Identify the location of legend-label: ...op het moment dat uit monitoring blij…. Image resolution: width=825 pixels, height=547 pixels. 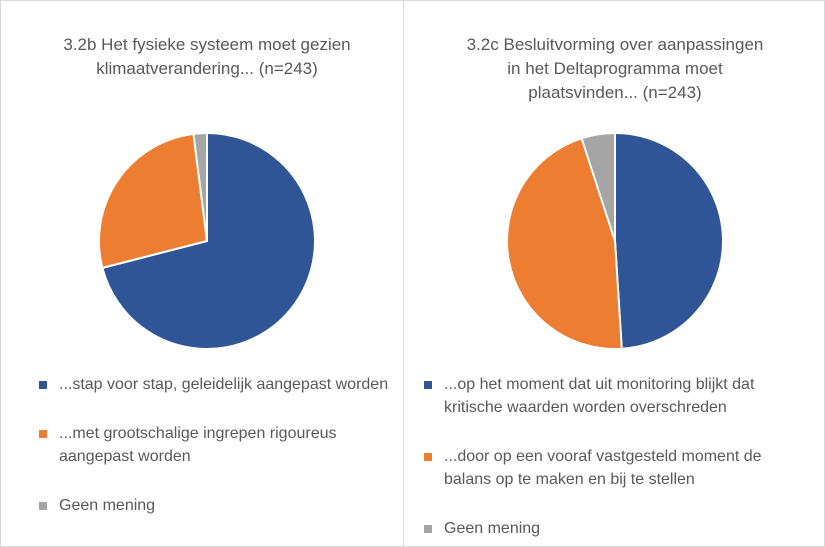
(599, 396).